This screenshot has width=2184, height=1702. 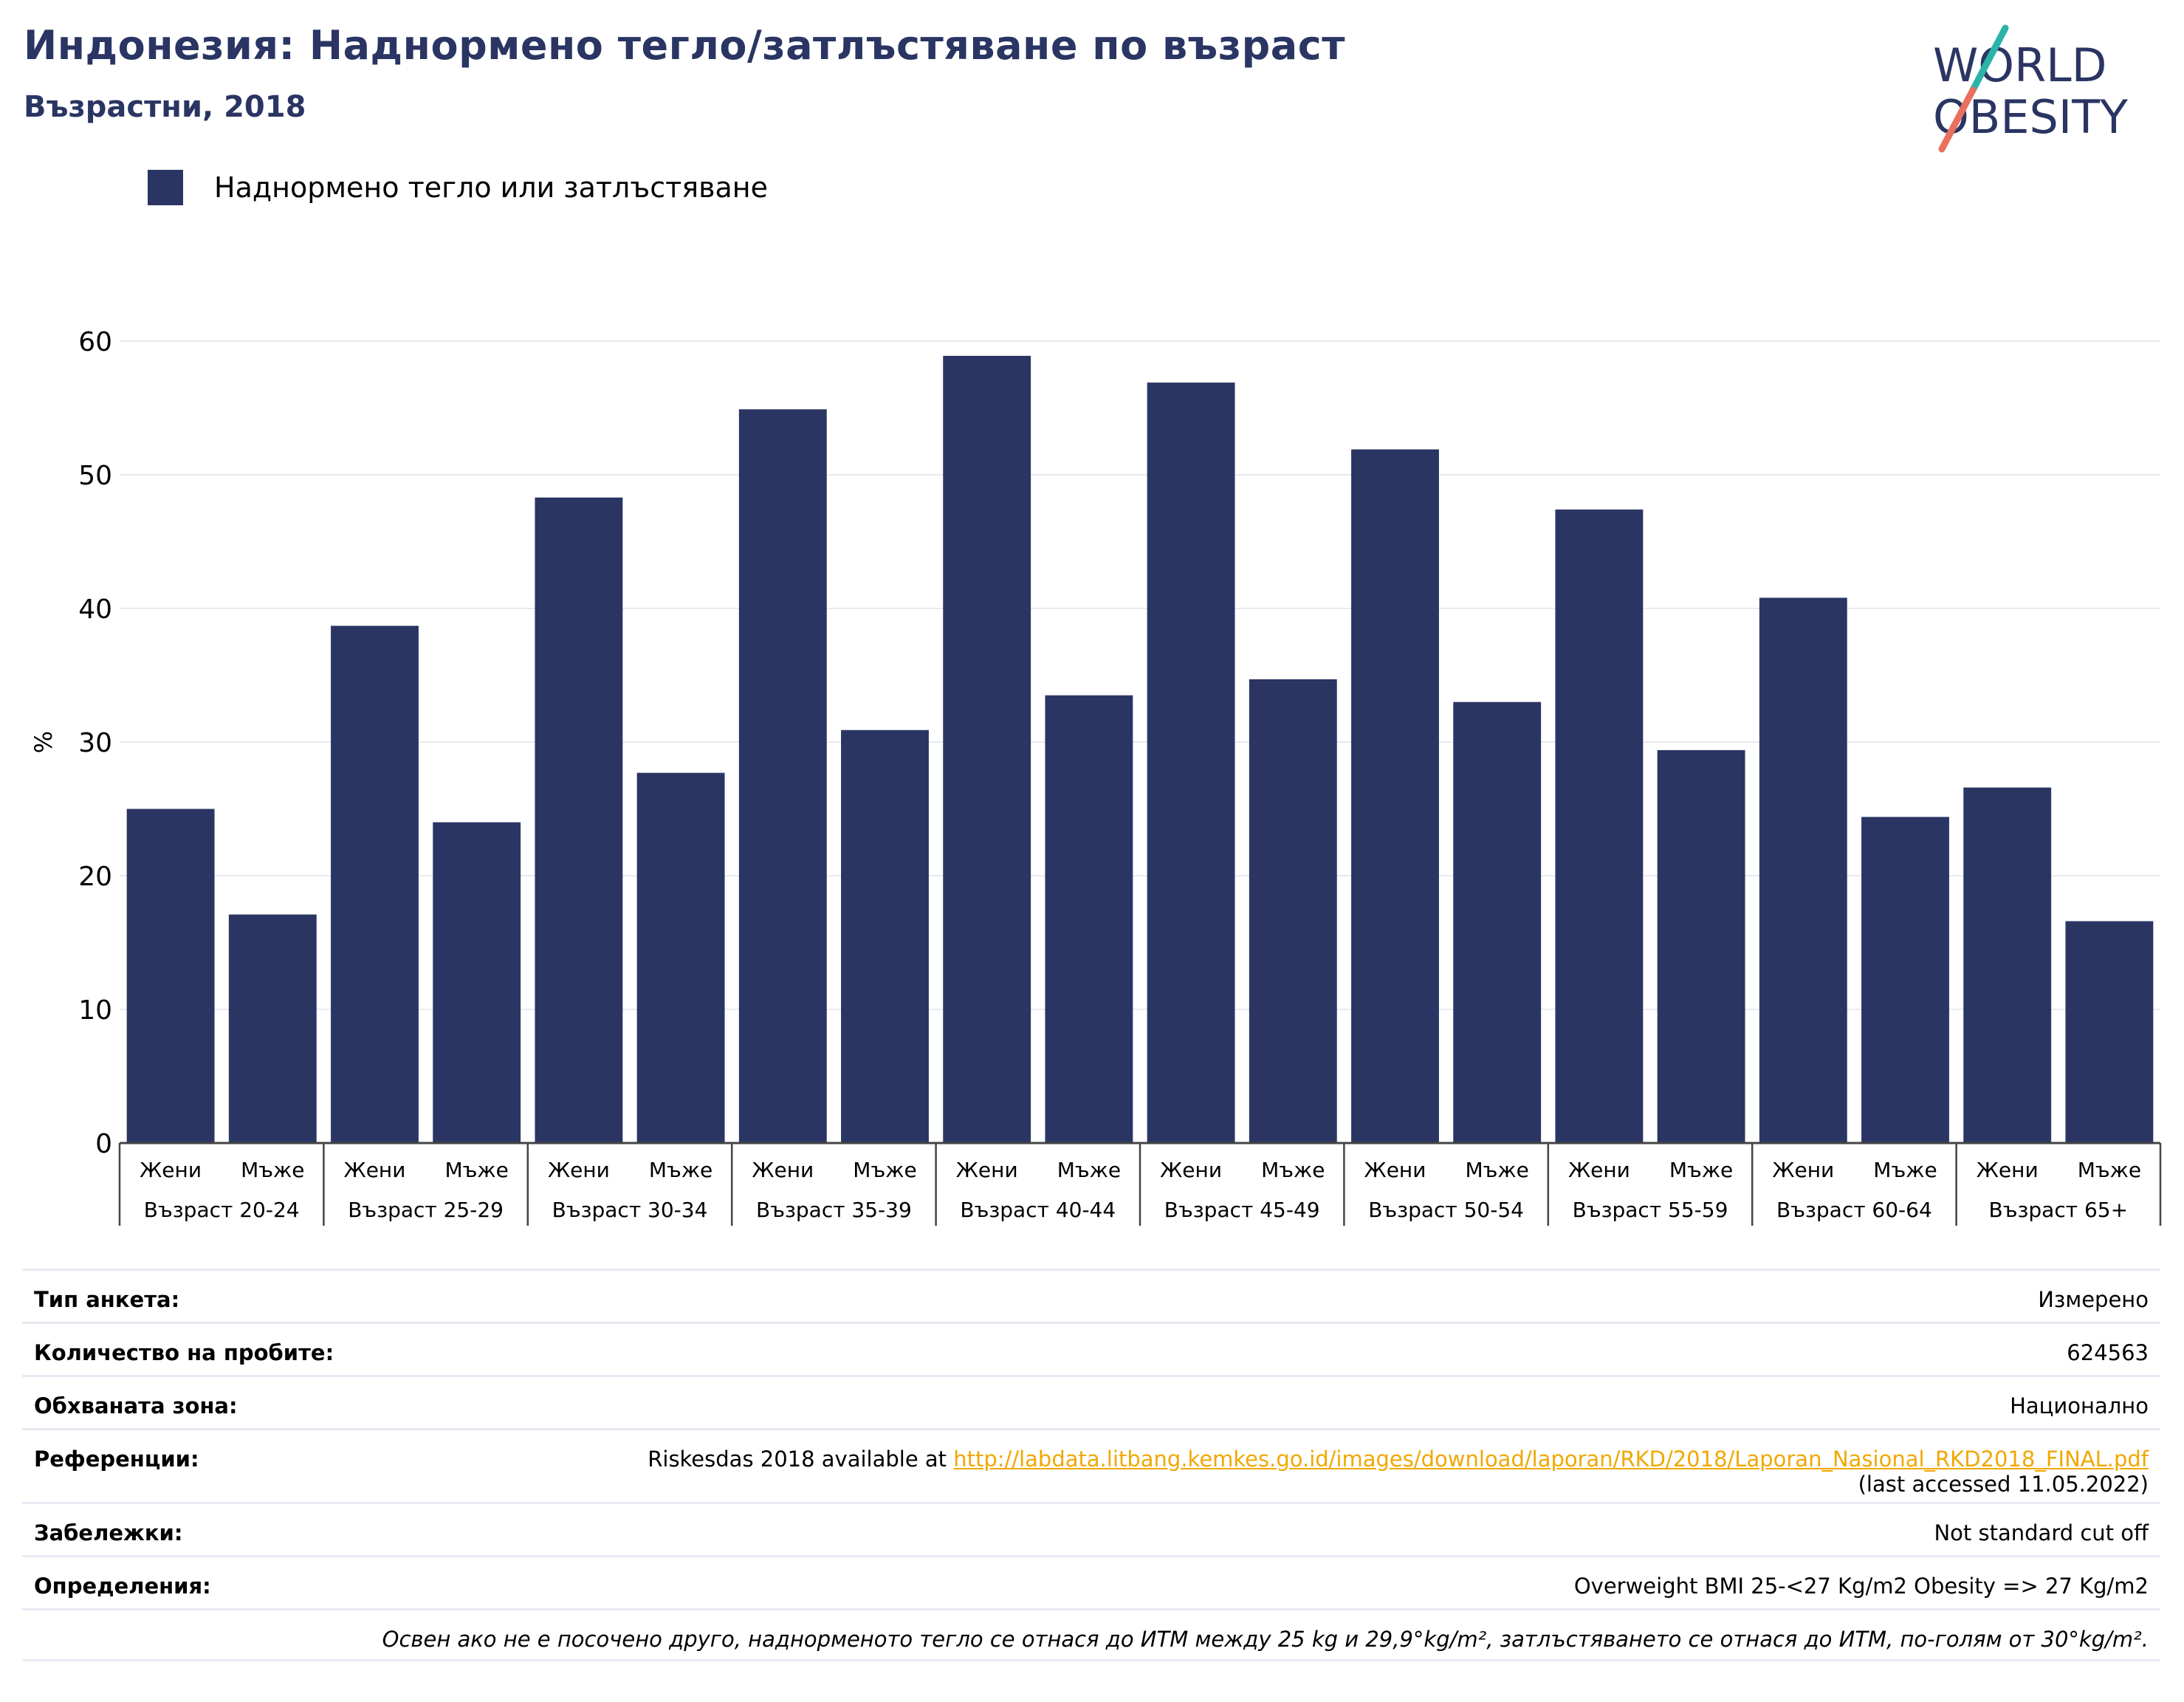 What do you see at coordinates (2079, 1405) in the screenshot?
I see `area-value: Национално` at bounding box center [2079, 1405].